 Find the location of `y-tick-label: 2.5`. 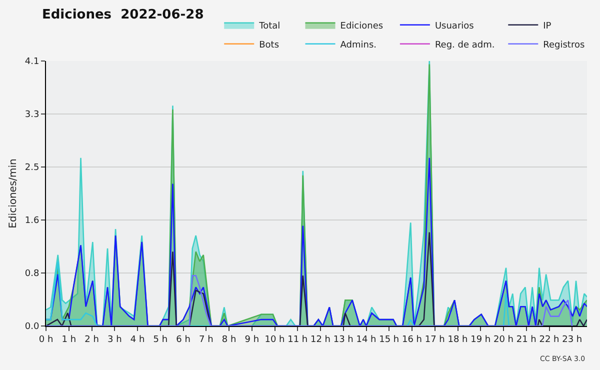

y-tick-label: 2.5 is located at coordinates (32, 168).